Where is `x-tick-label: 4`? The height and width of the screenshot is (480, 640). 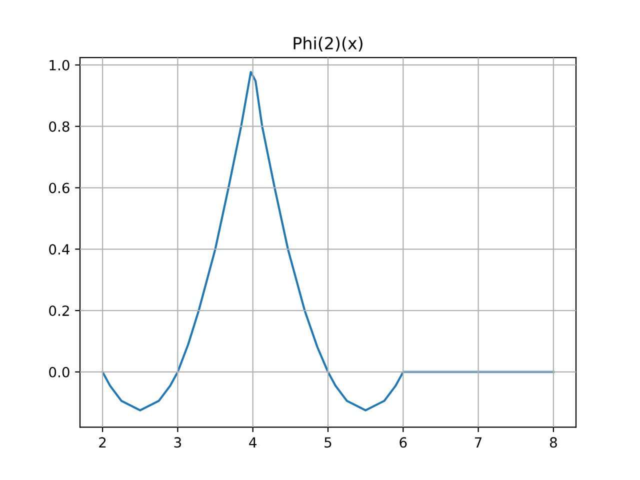 x-tick-label: 4 is located at coordinates (252, 442).